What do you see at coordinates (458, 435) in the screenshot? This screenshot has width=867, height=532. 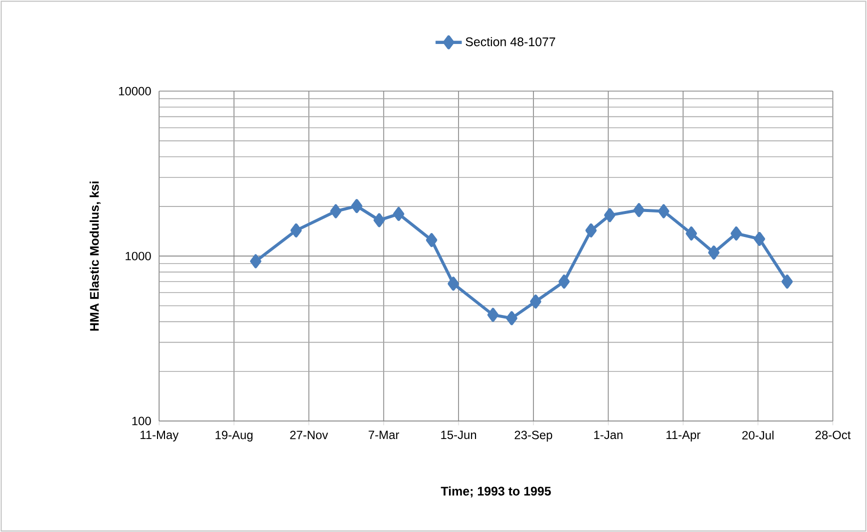 I see `x-tick-label: 15-Jun` at bounding box center [458, 435].